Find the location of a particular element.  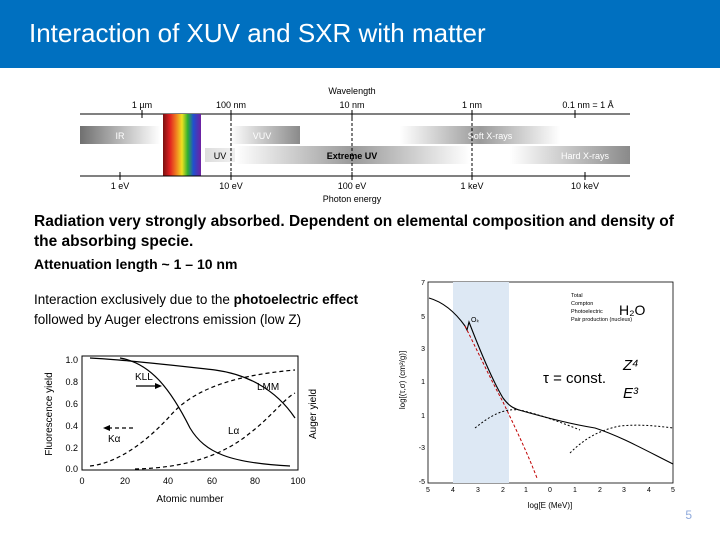

yield-plot-frame is located at coordinates (190, 413).